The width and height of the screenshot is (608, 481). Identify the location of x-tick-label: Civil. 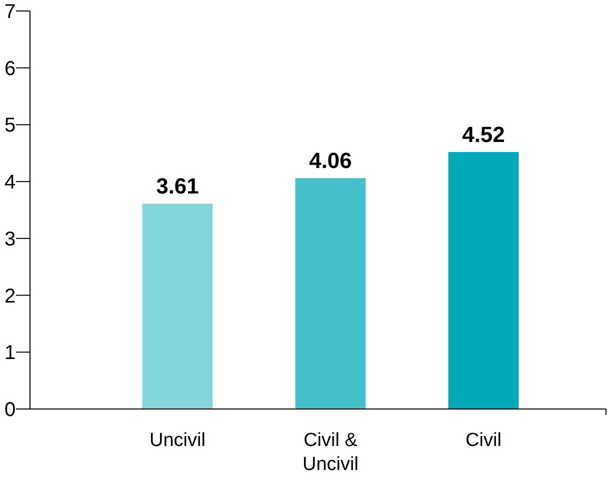
(484, 440).